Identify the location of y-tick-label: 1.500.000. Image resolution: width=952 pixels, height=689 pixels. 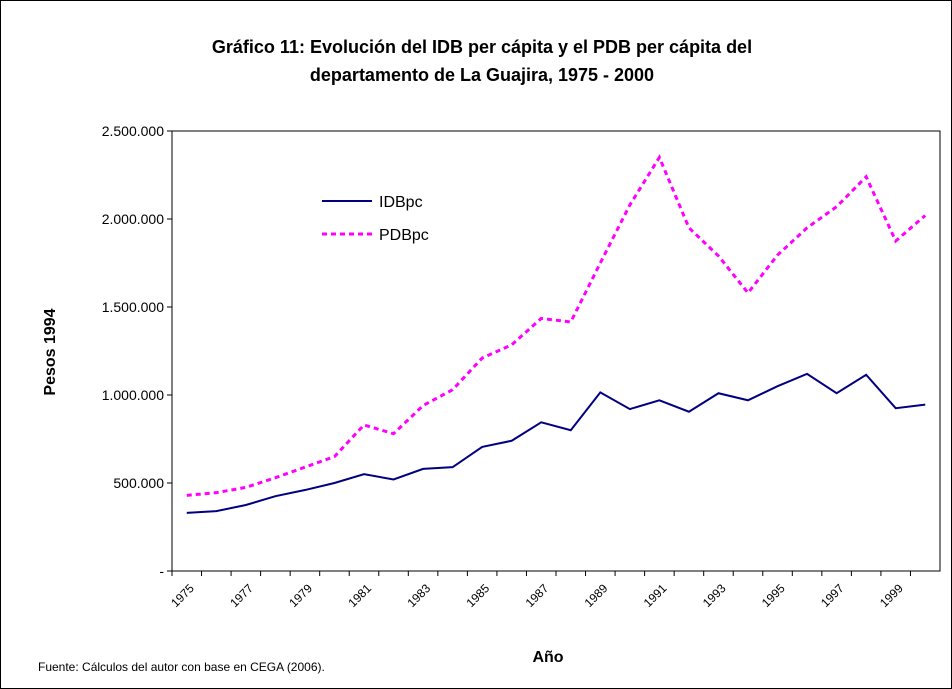
(133, 307).